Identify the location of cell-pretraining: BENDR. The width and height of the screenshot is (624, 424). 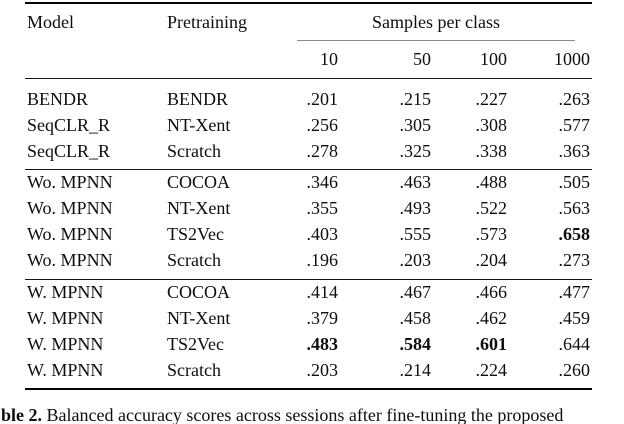
(198, 99).